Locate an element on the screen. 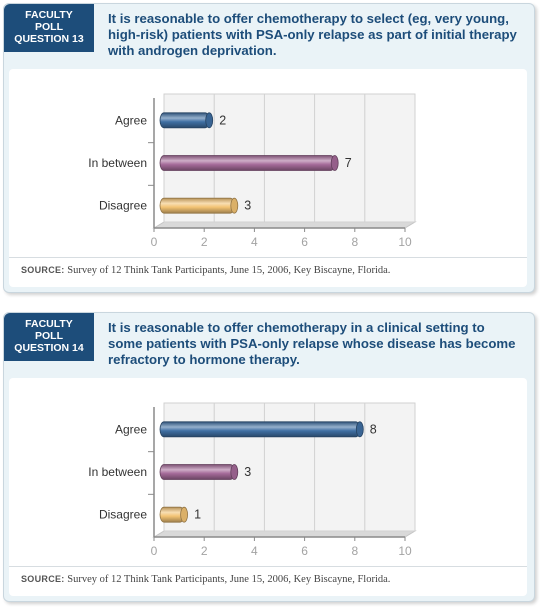 The image size is (540, 608). data-label: 7 is located at coordinates (348, 163).